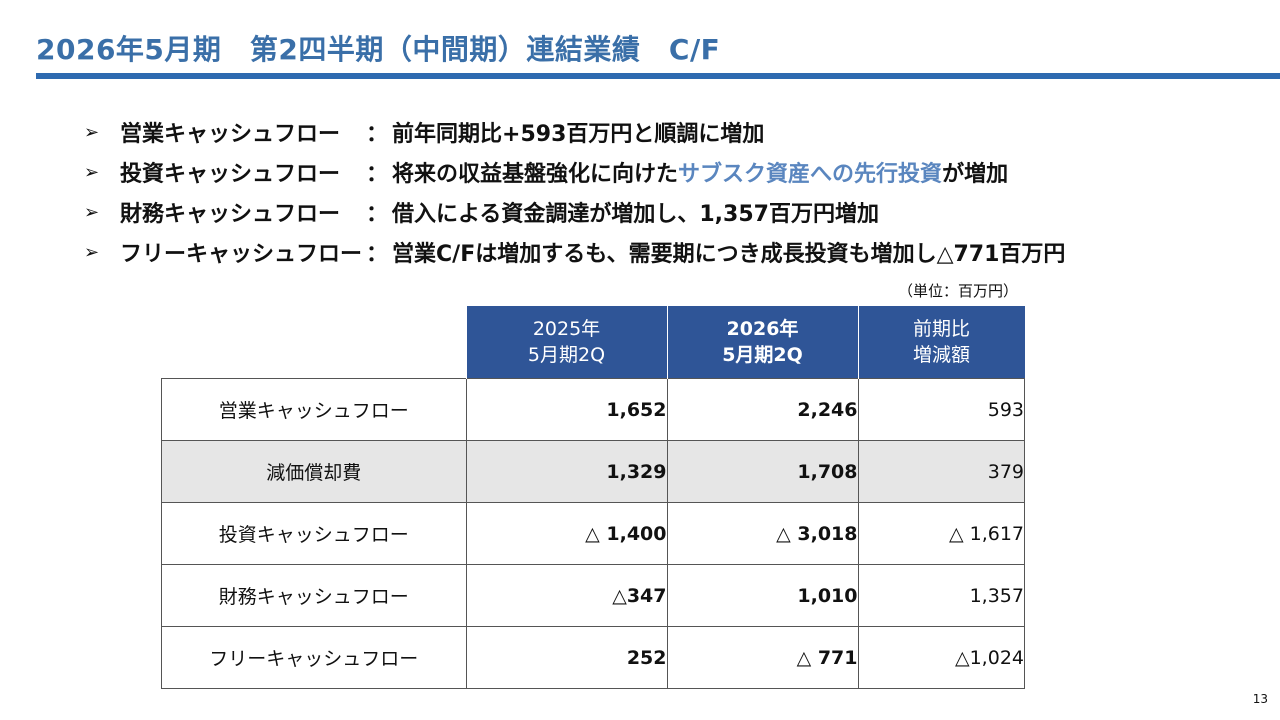  I want to click on table-row: 財務キャッシュフロー △347 1,010 1,357, so click(593, 595).